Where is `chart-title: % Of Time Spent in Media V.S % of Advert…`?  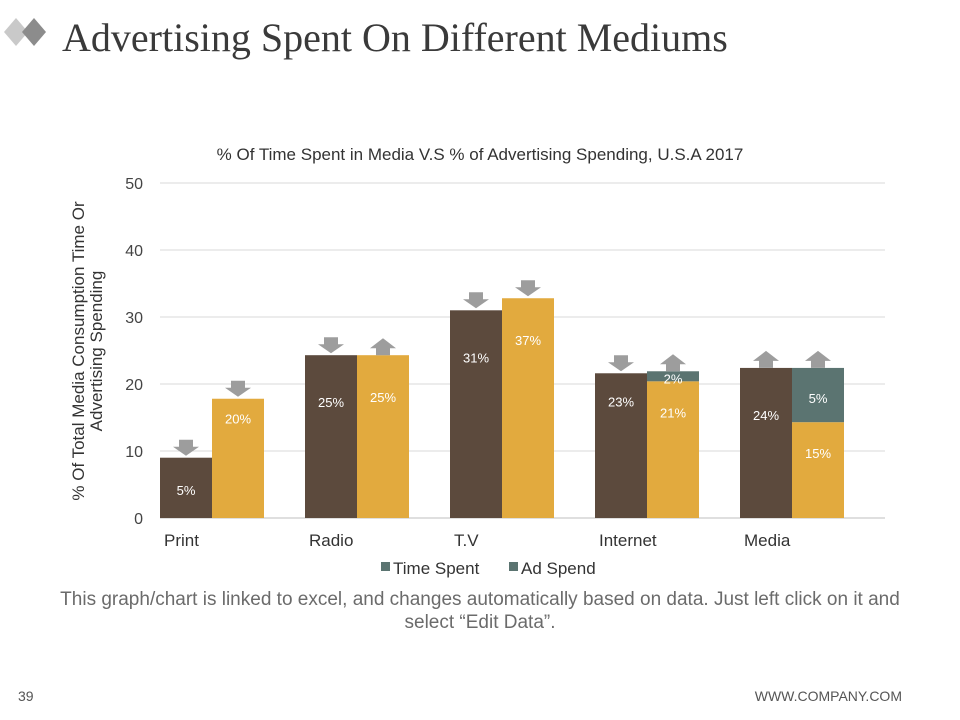 chart-title: % Of Time Spent in Media V.S % of Advert… is located at coordinates (480, 154).